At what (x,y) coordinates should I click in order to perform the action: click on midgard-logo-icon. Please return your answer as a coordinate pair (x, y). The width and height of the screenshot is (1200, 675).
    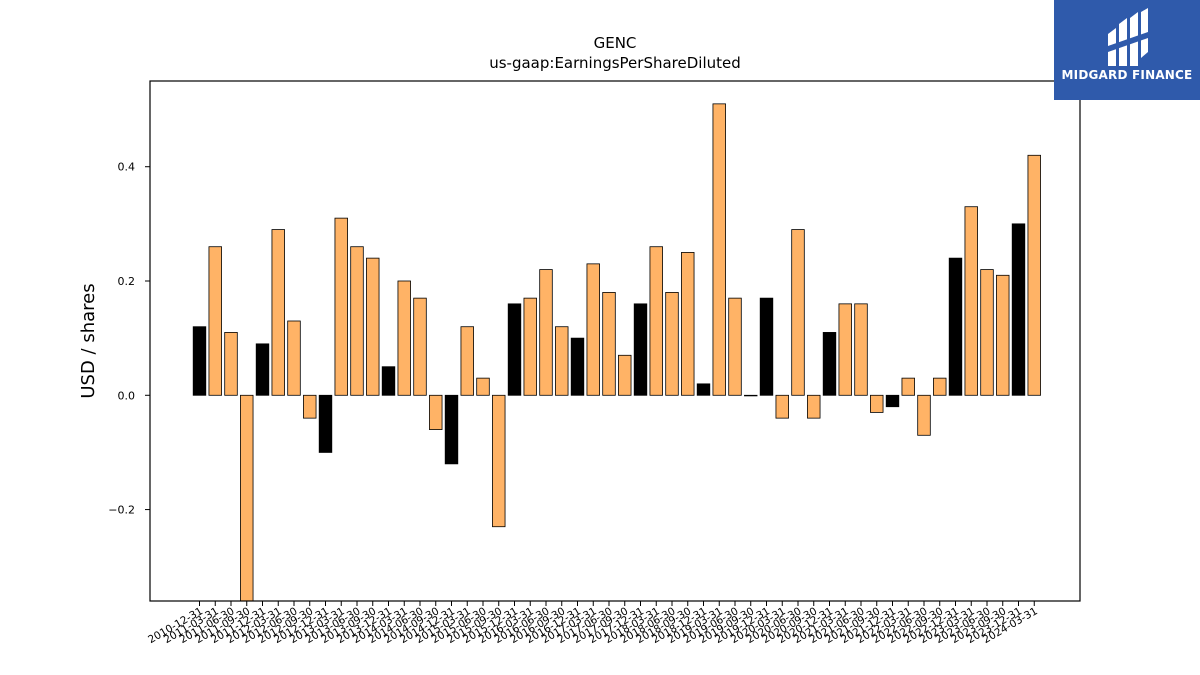
    Looking at the image, I should click on (1128, 37).